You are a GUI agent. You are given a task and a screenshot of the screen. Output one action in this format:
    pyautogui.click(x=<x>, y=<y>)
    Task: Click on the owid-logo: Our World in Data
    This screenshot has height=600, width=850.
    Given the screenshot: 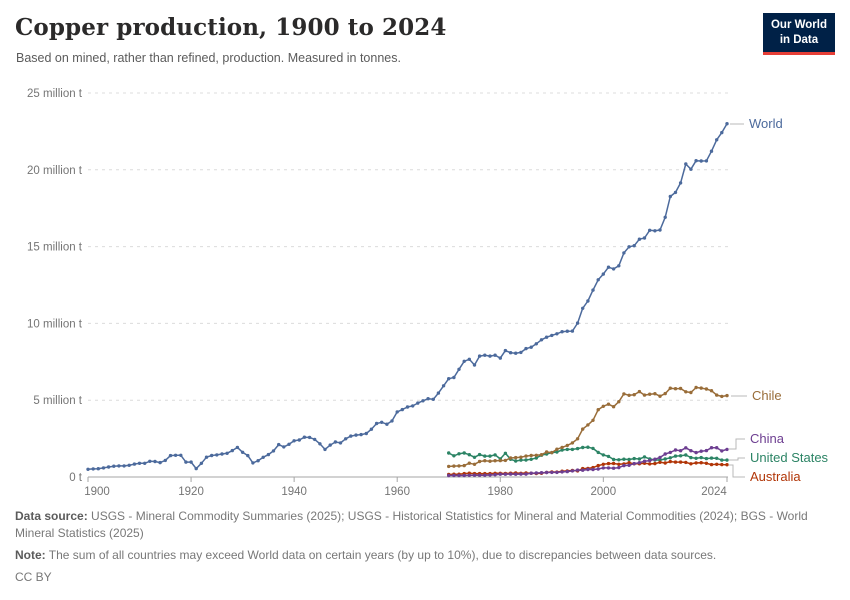 What is the action you would take?
    pyautogui.click(x=798, y=34)
    